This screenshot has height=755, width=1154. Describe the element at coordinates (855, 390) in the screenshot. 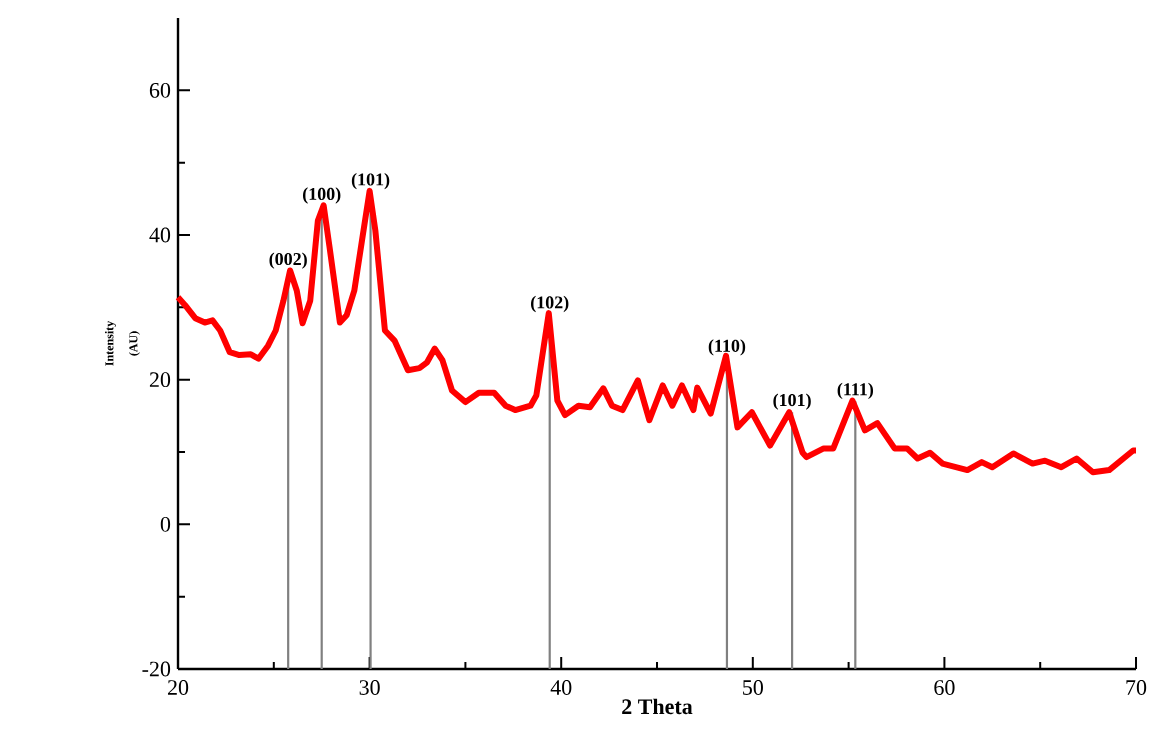

I see `annotation: (111)` at that location.